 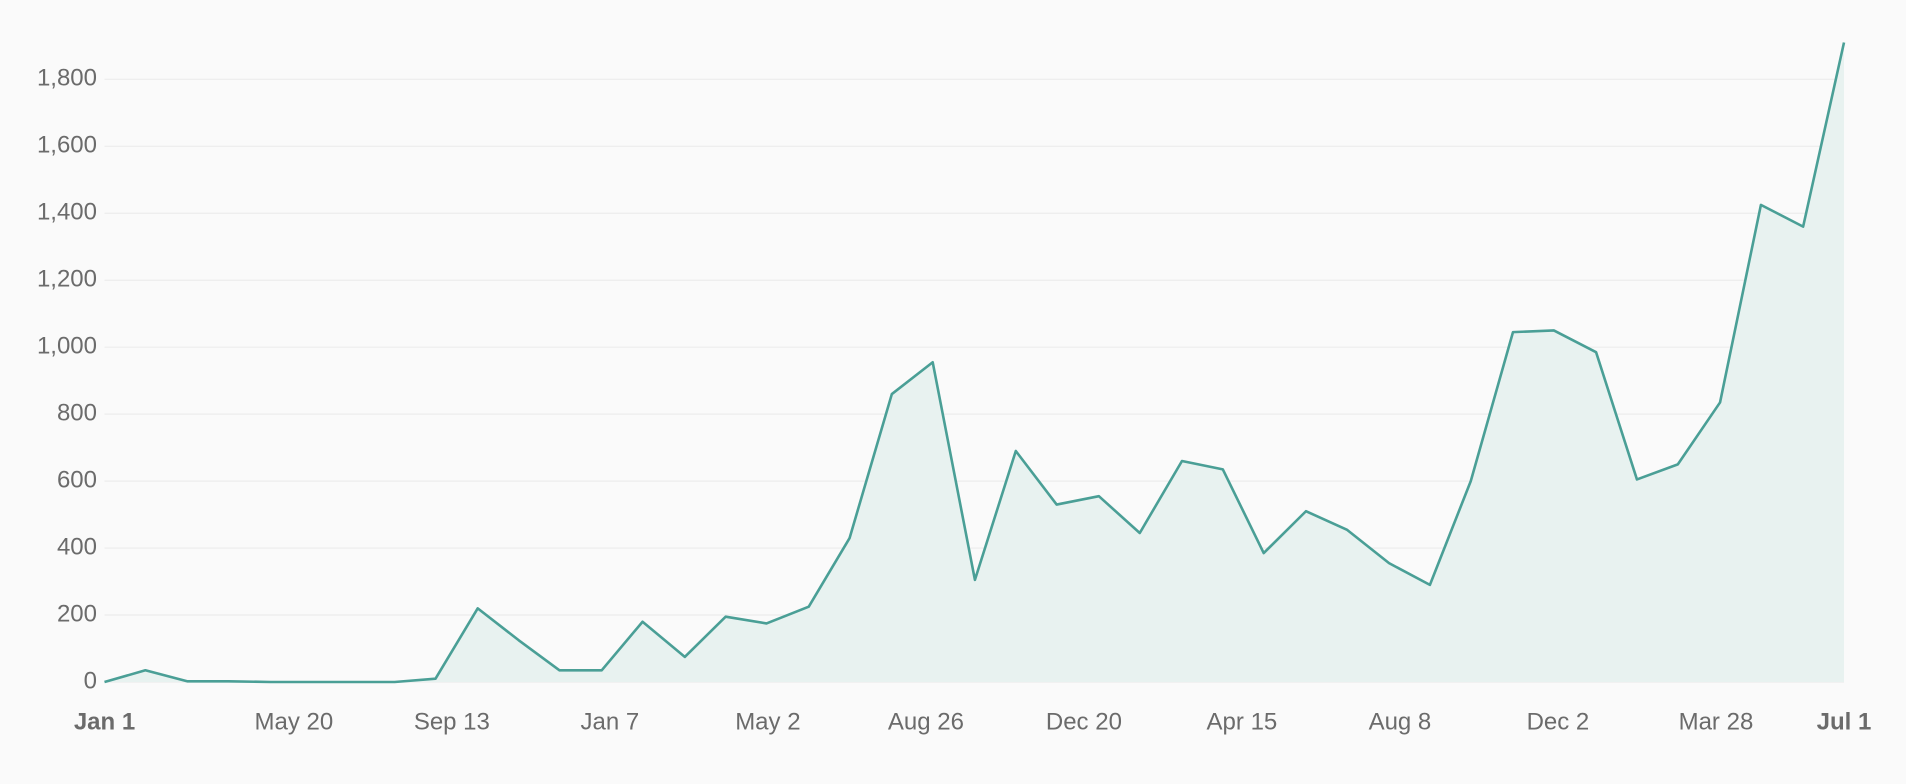 I want to click on y-tick-label: 800, so click(x=77, y=412).